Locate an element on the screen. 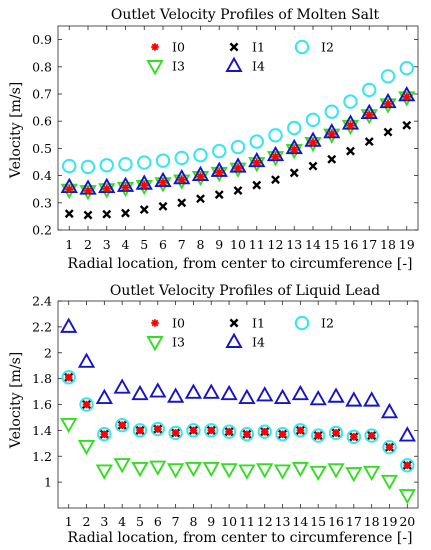  legend-item-I2: I2 is located at coordinates (314, 323).